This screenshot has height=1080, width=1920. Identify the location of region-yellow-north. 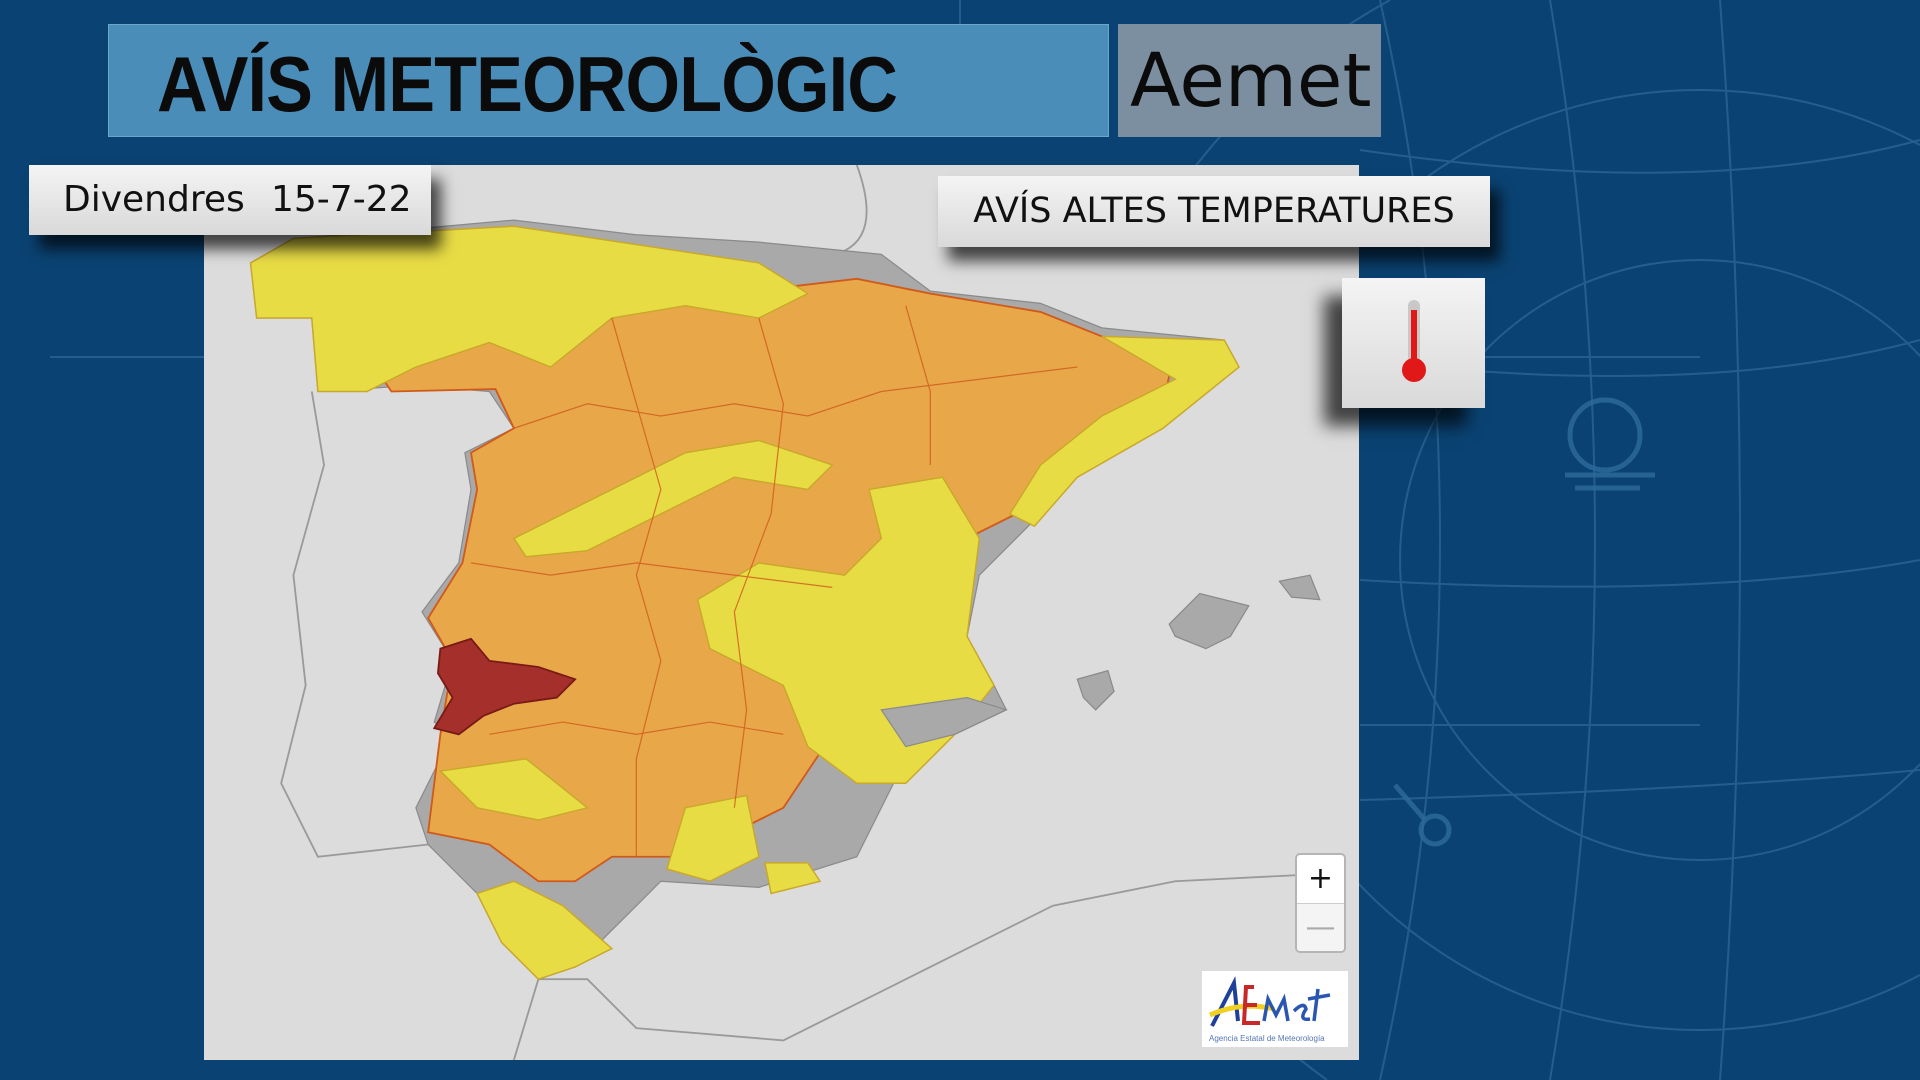
(529, 309).